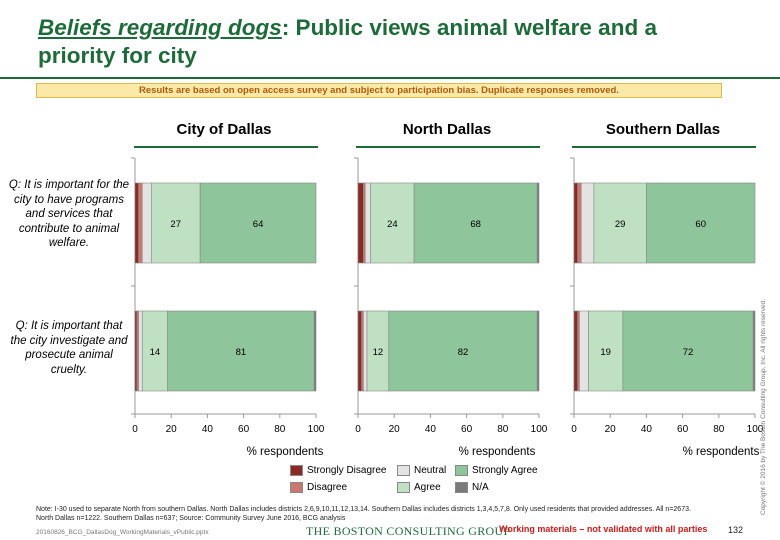 This screenshot has width=780, height=540. What do you see at coordinates (224, 129) in the screenshot?
I see `panel-title-city: City of Dallas` at bounding box center [224, 129].